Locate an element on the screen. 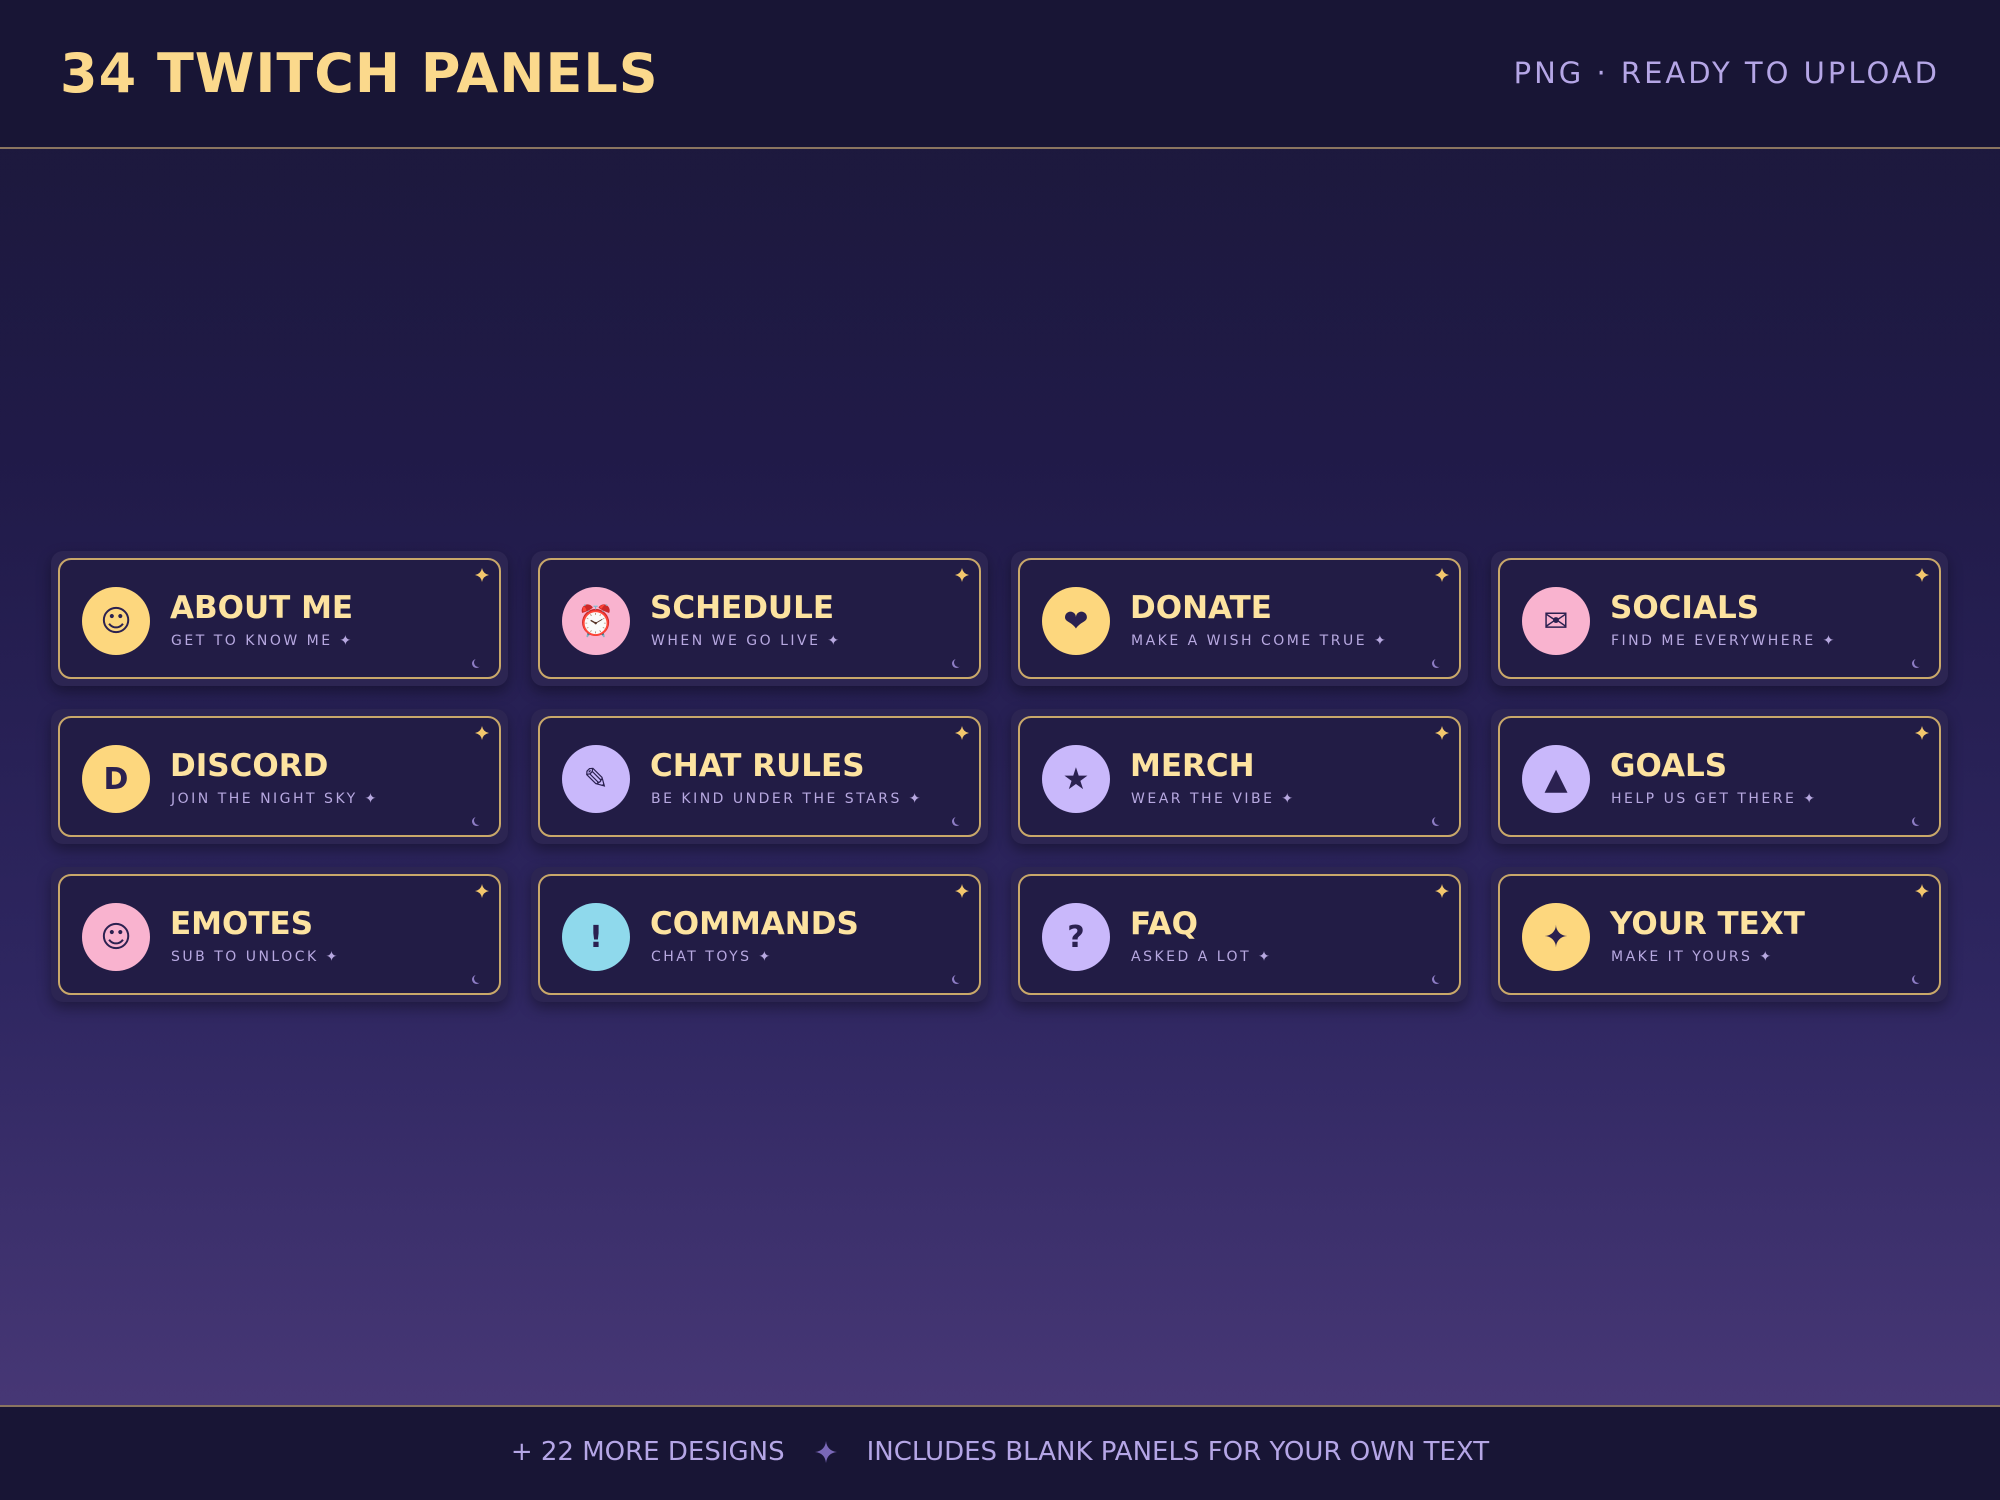 The width and height of the screenshot is (2000, 1500). panel-subtitle: HELP US GET THERE ✦ is located at coordinates (1714, 799).